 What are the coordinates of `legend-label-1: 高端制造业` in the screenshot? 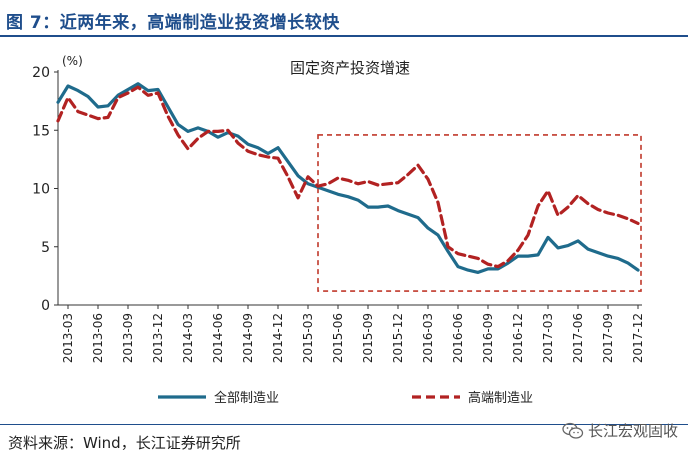 It's located at (500, 398).